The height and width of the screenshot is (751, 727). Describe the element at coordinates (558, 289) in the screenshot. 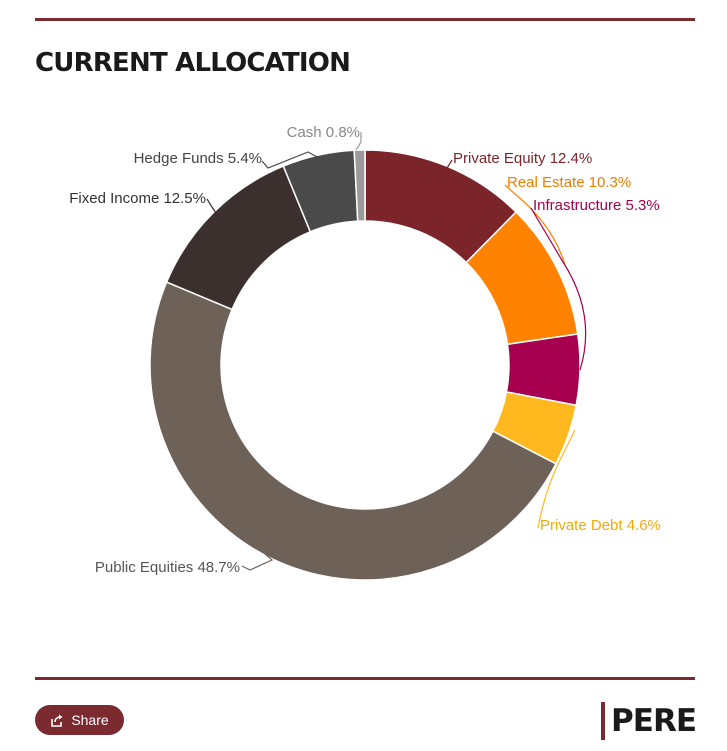

I see `leader-infrastructure` at that location.